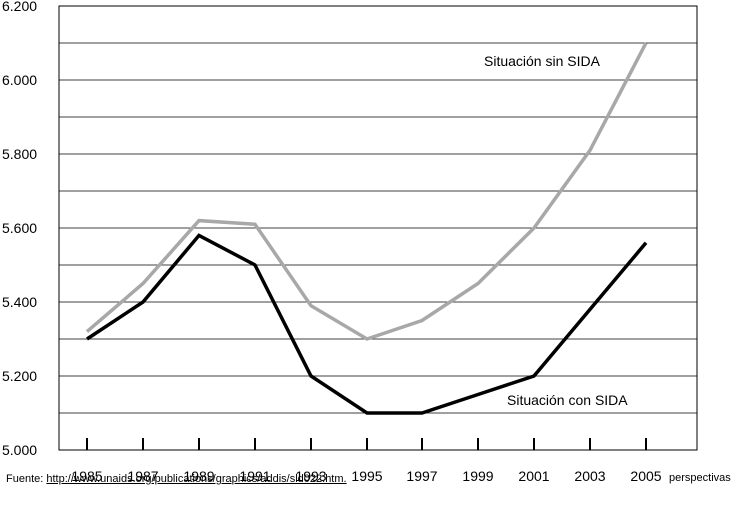 The image size is (740, 519). I want to click on y-tick-label: 6.000, so click(19, 80).